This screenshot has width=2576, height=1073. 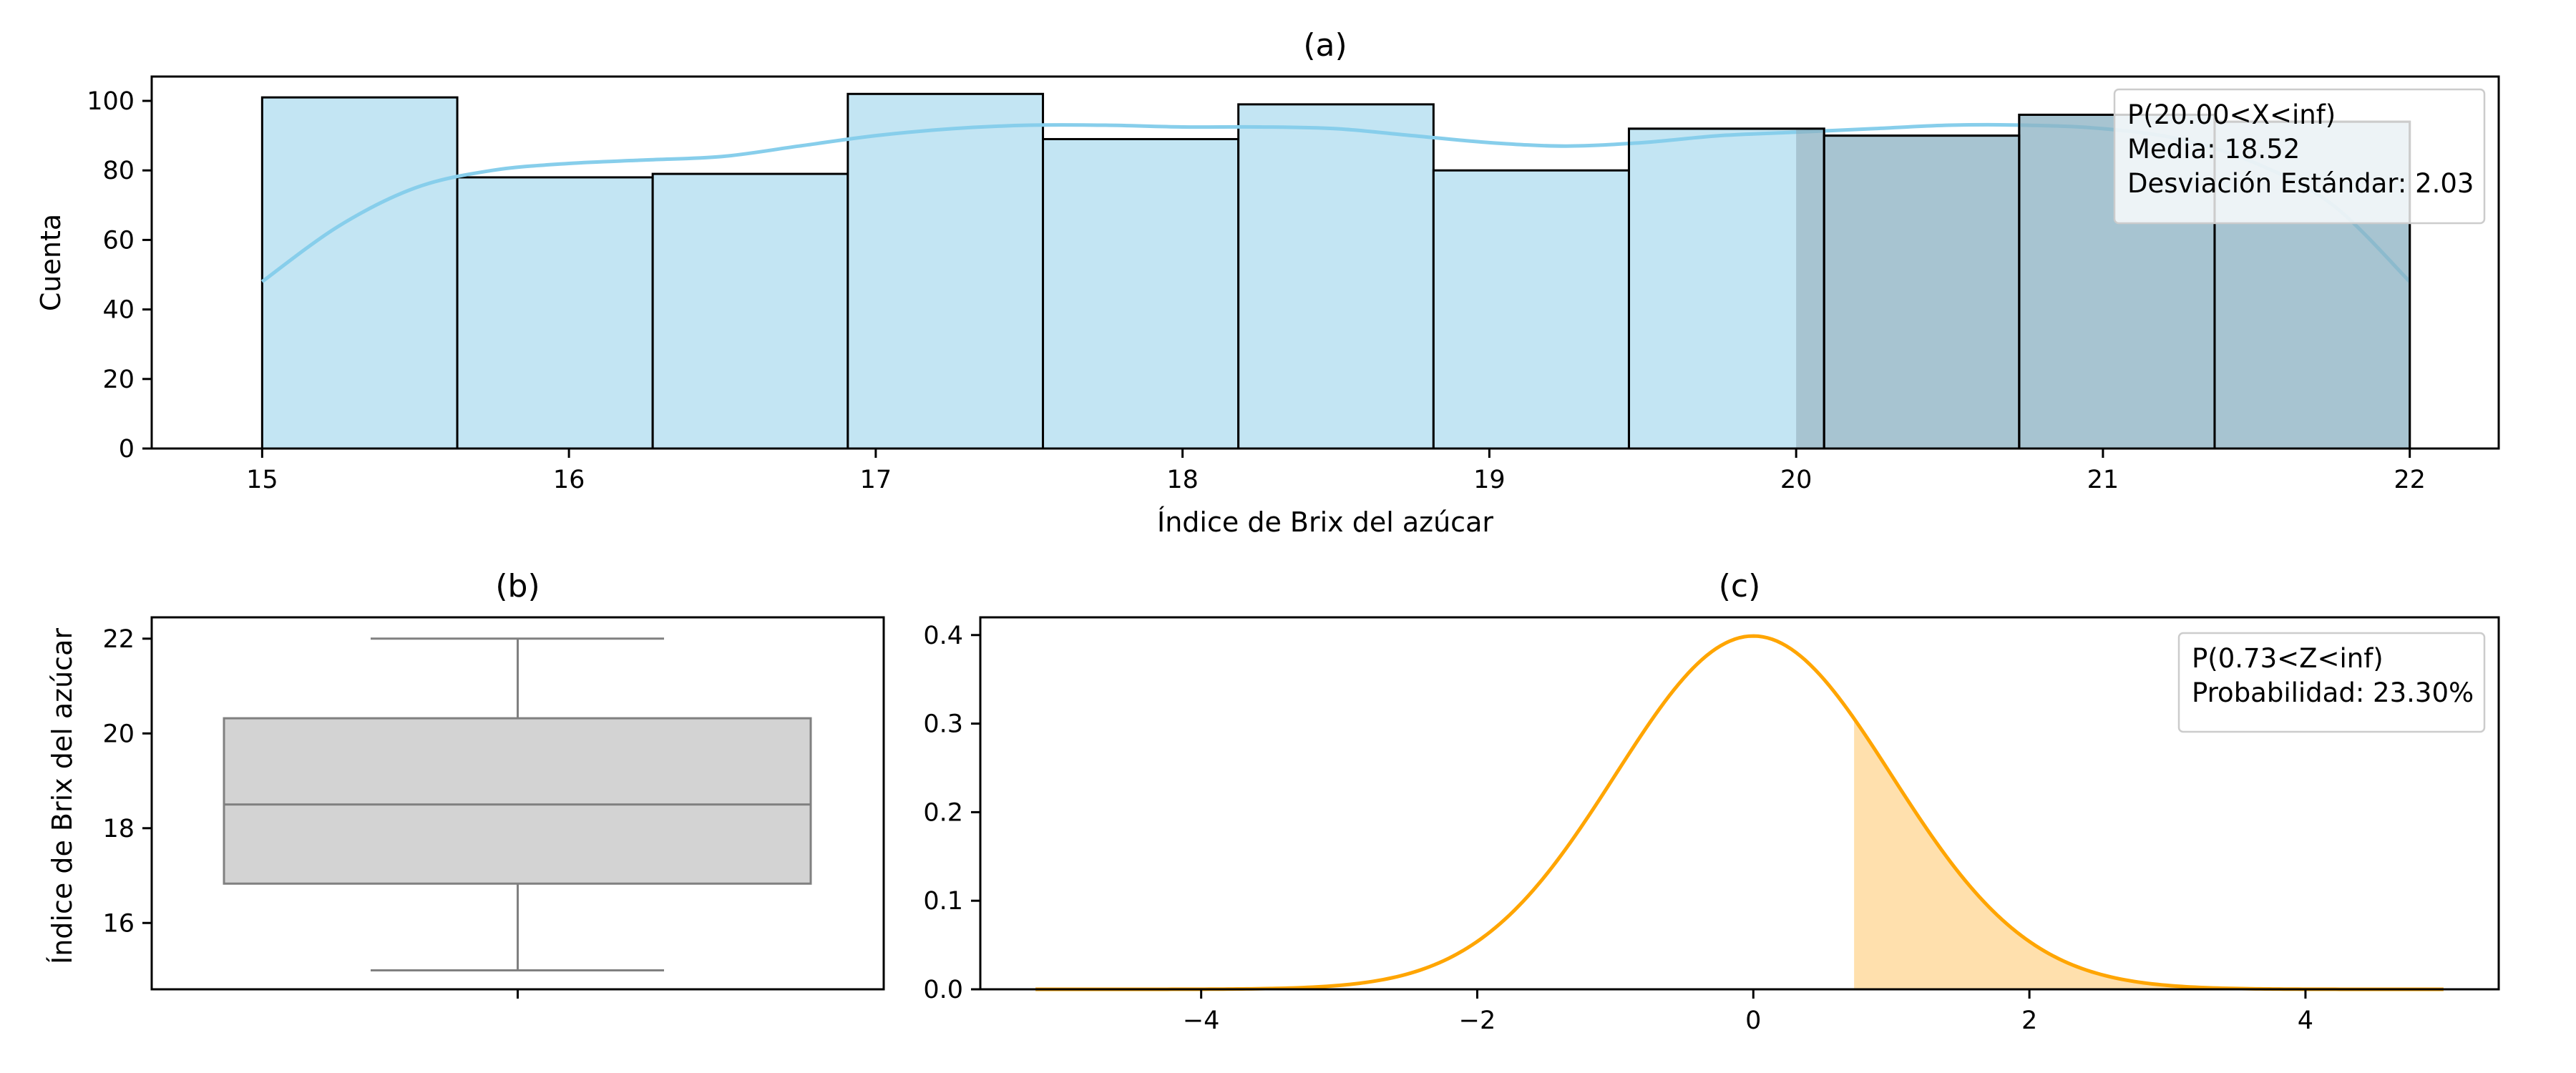 I want to click on x-tick-label: −4, so click(x=1201, y=1021).